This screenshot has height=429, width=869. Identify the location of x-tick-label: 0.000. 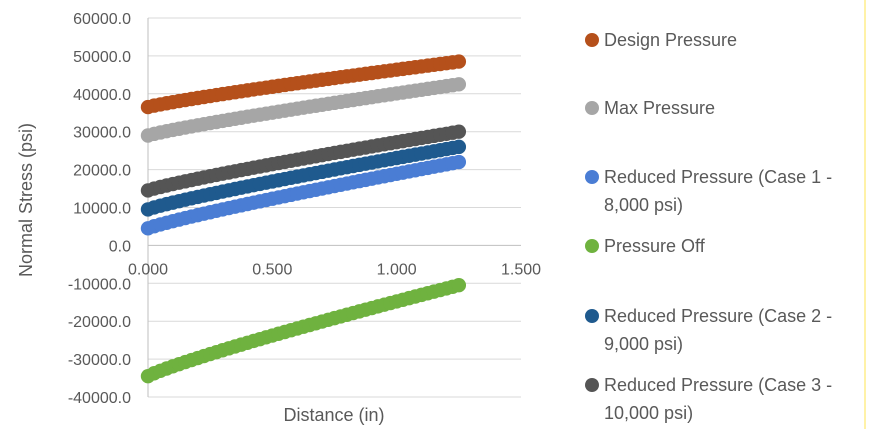
(148, 269).